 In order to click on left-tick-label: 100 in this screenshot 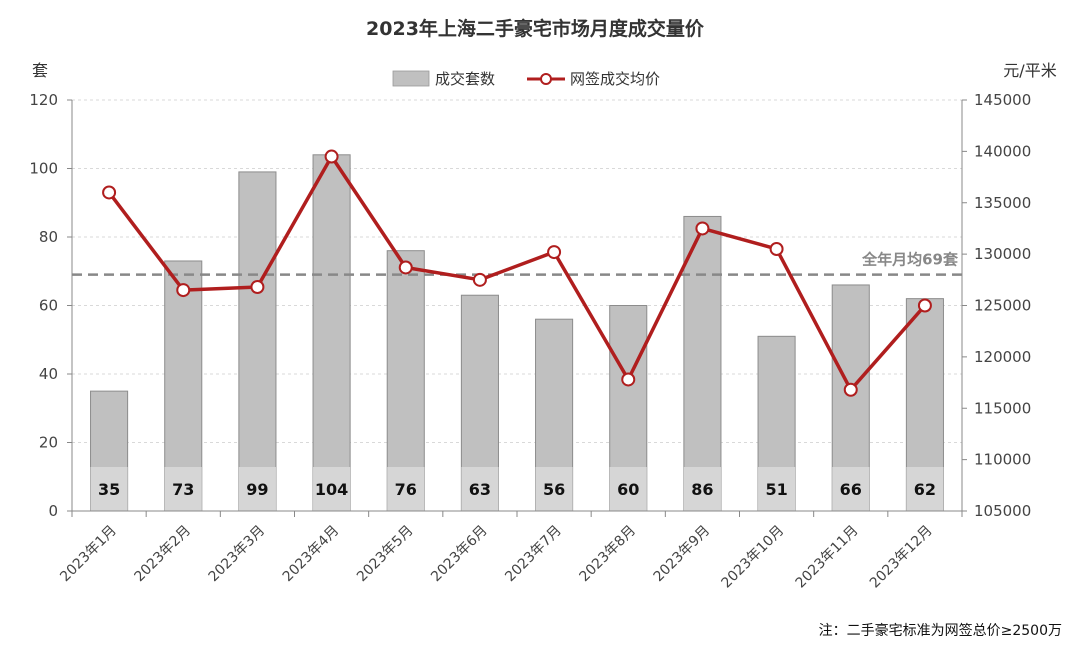, I will do `click(43, 169)`.